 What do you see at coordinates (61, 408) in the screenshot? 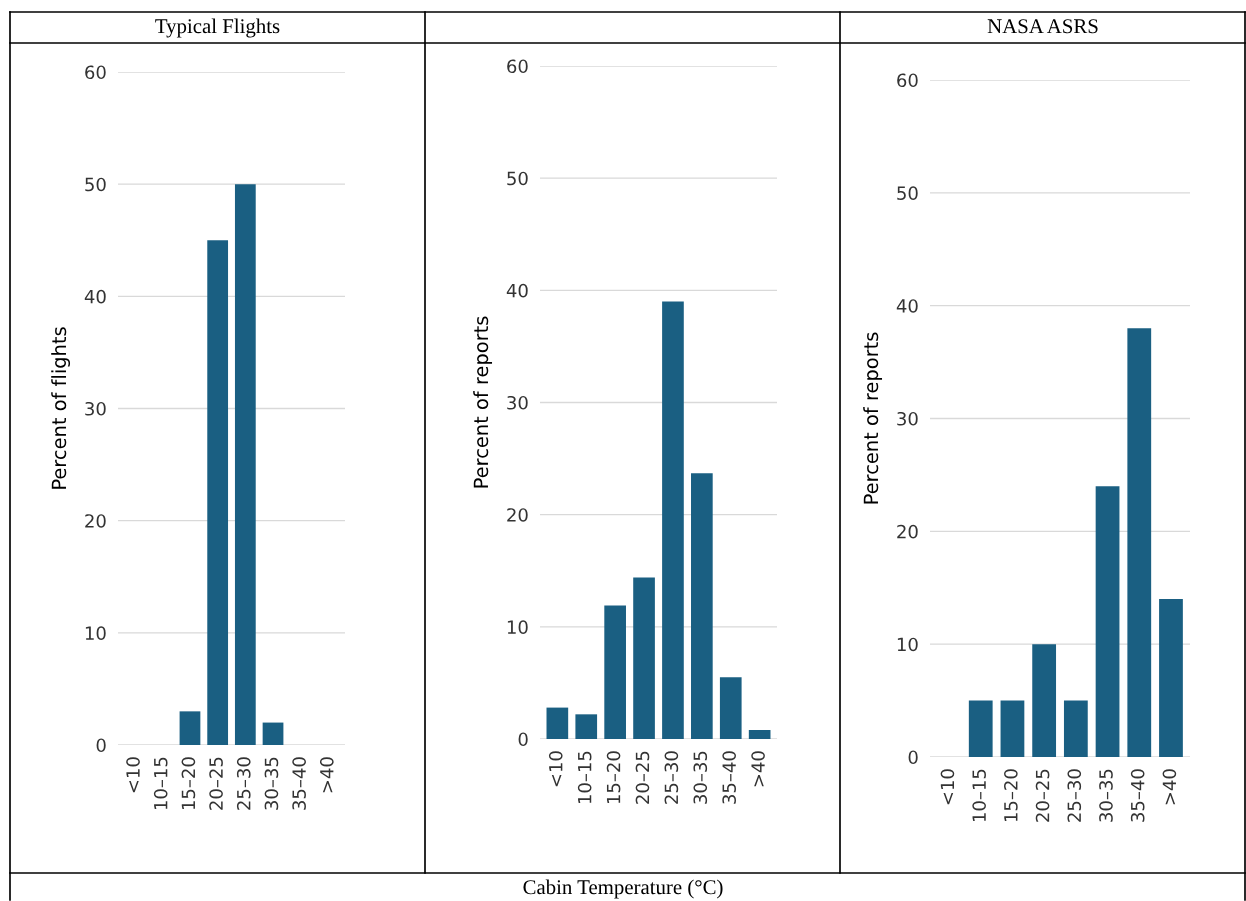
I see `y-axis-title: Percent of flights` at bounding box center [61, 408].